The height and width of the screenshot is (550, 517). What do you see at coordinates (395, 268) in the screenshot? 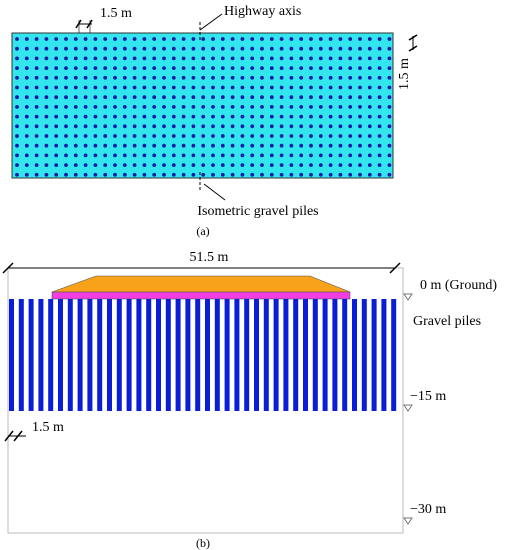
I see `dim-tick` at bounding box center [395, 268].